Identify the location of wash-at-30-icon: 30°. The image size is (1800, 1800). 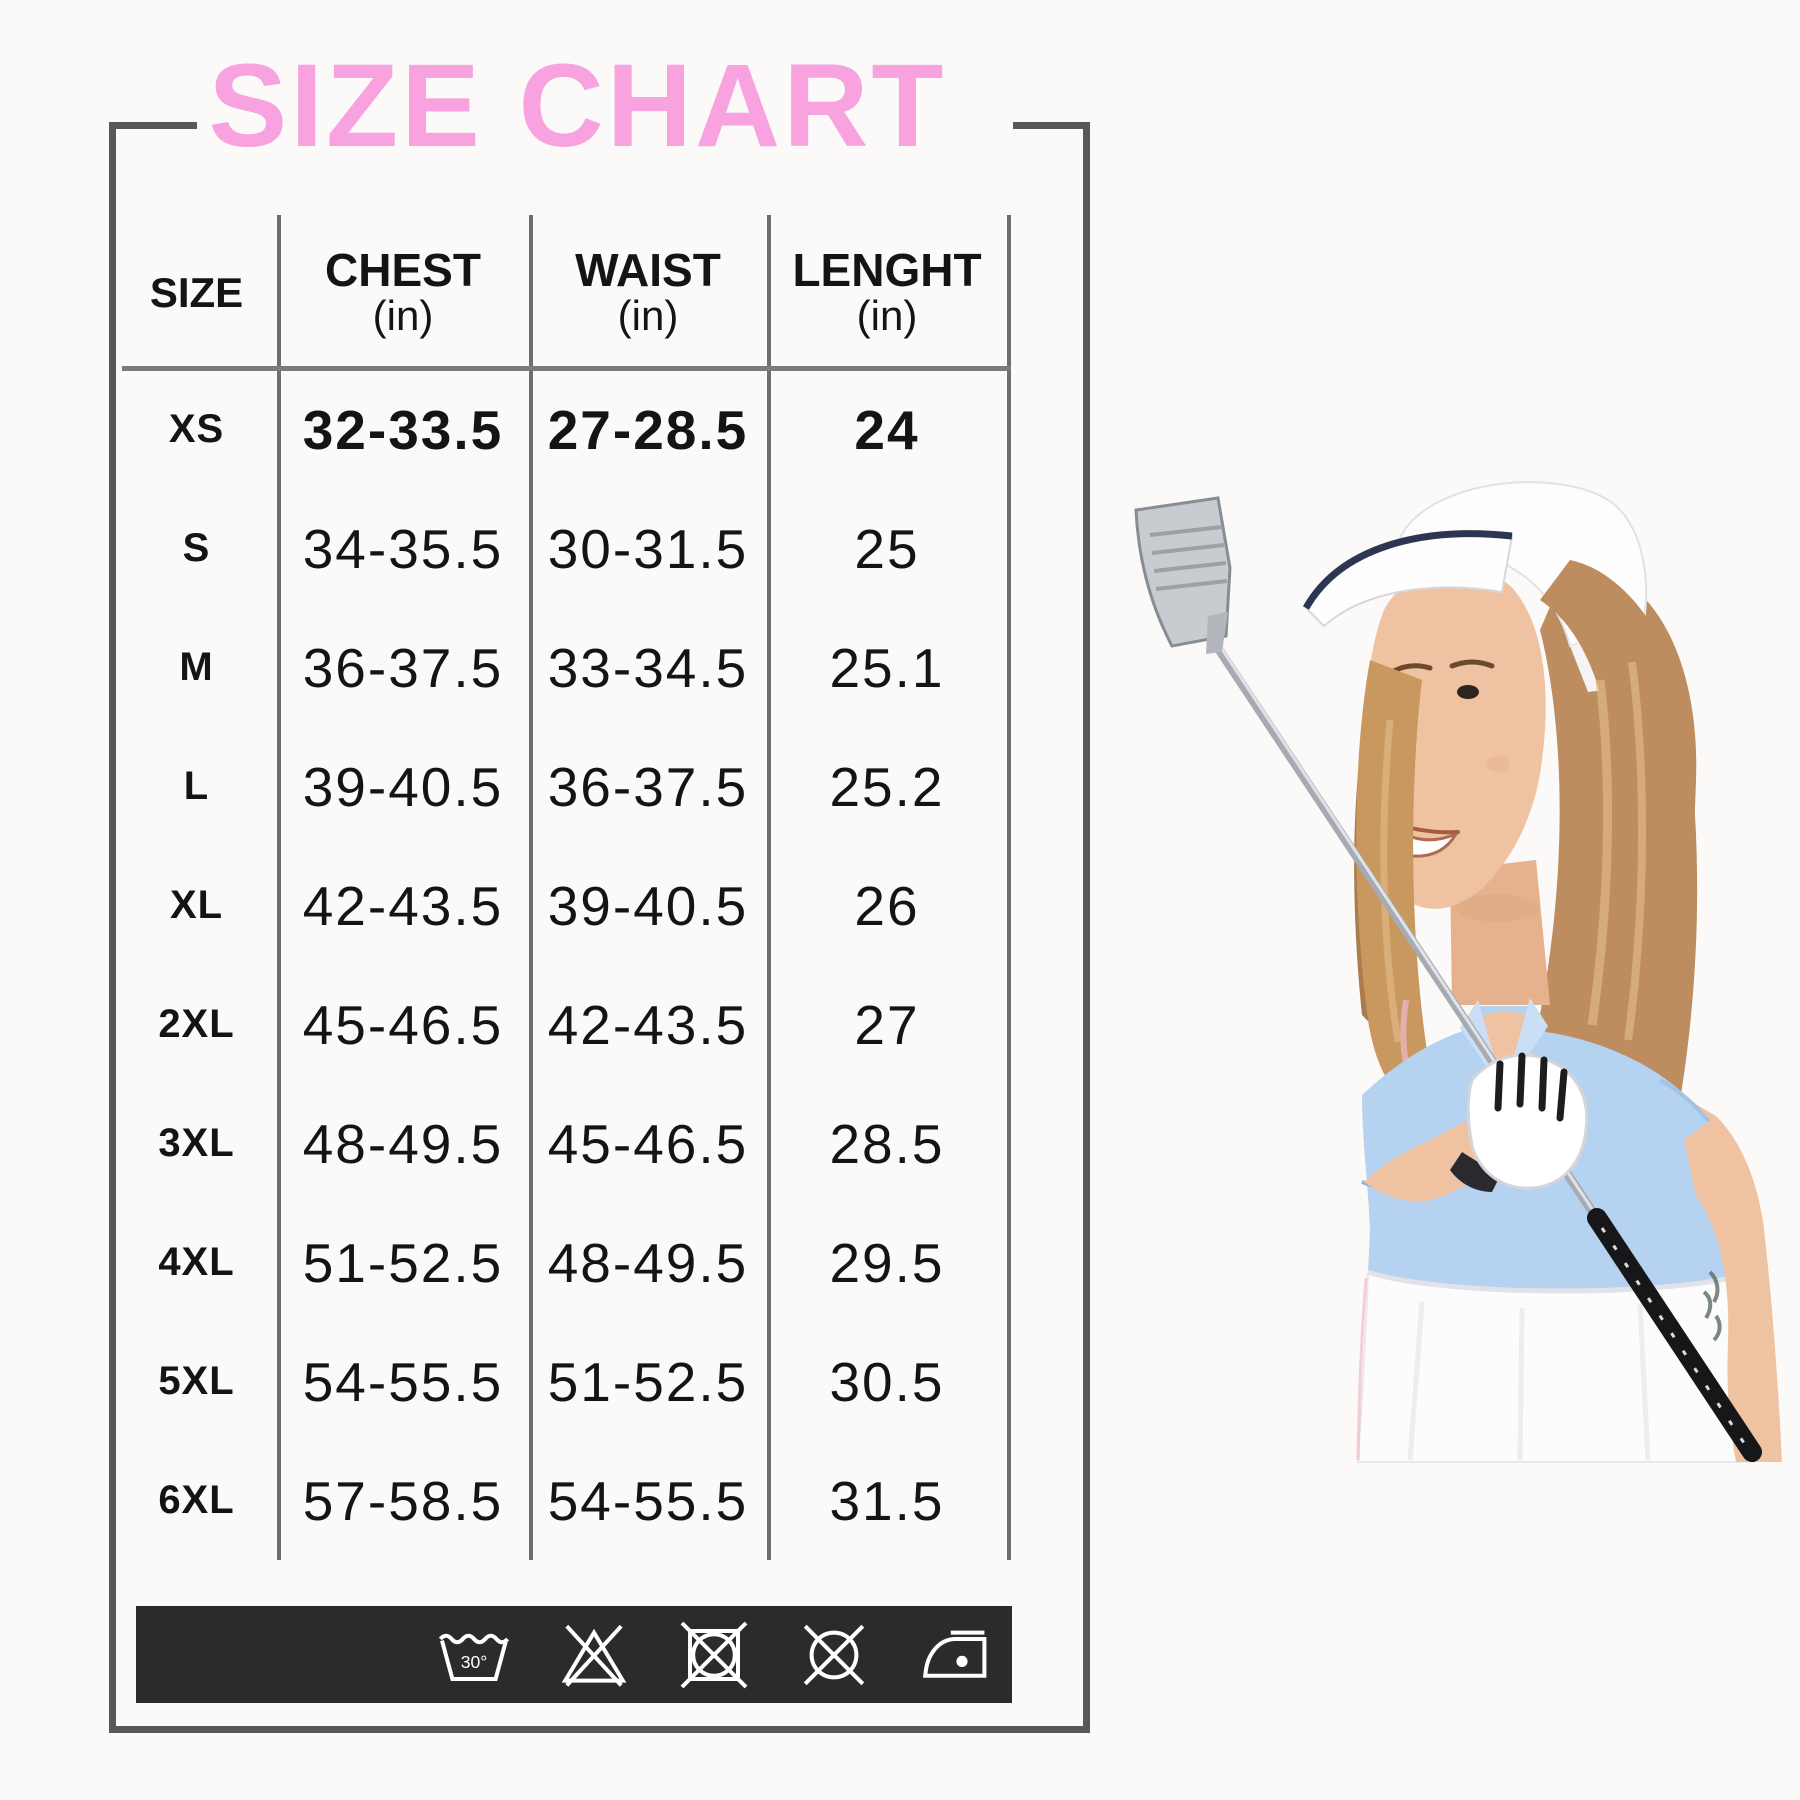
(474, 1657).